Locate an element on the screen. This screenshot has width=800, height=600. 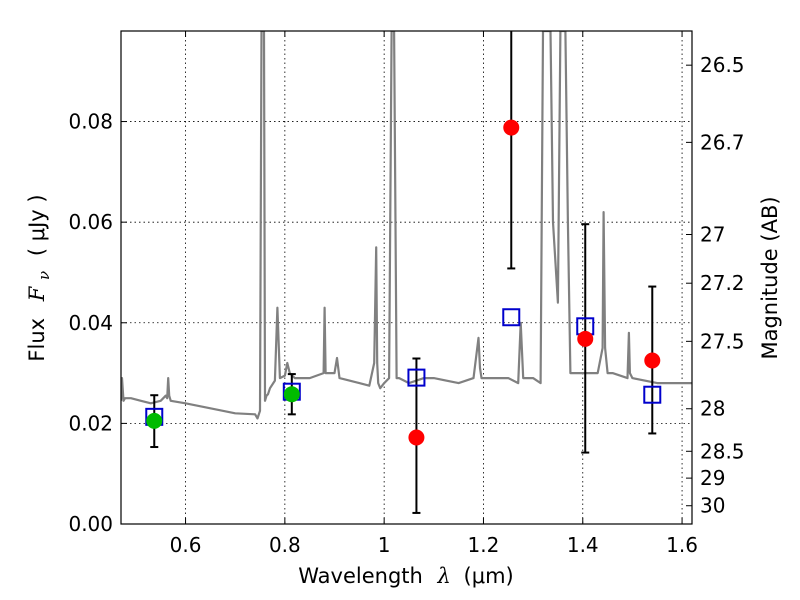
x-tick-label: 0.6 is located at coordinates (186, 545).